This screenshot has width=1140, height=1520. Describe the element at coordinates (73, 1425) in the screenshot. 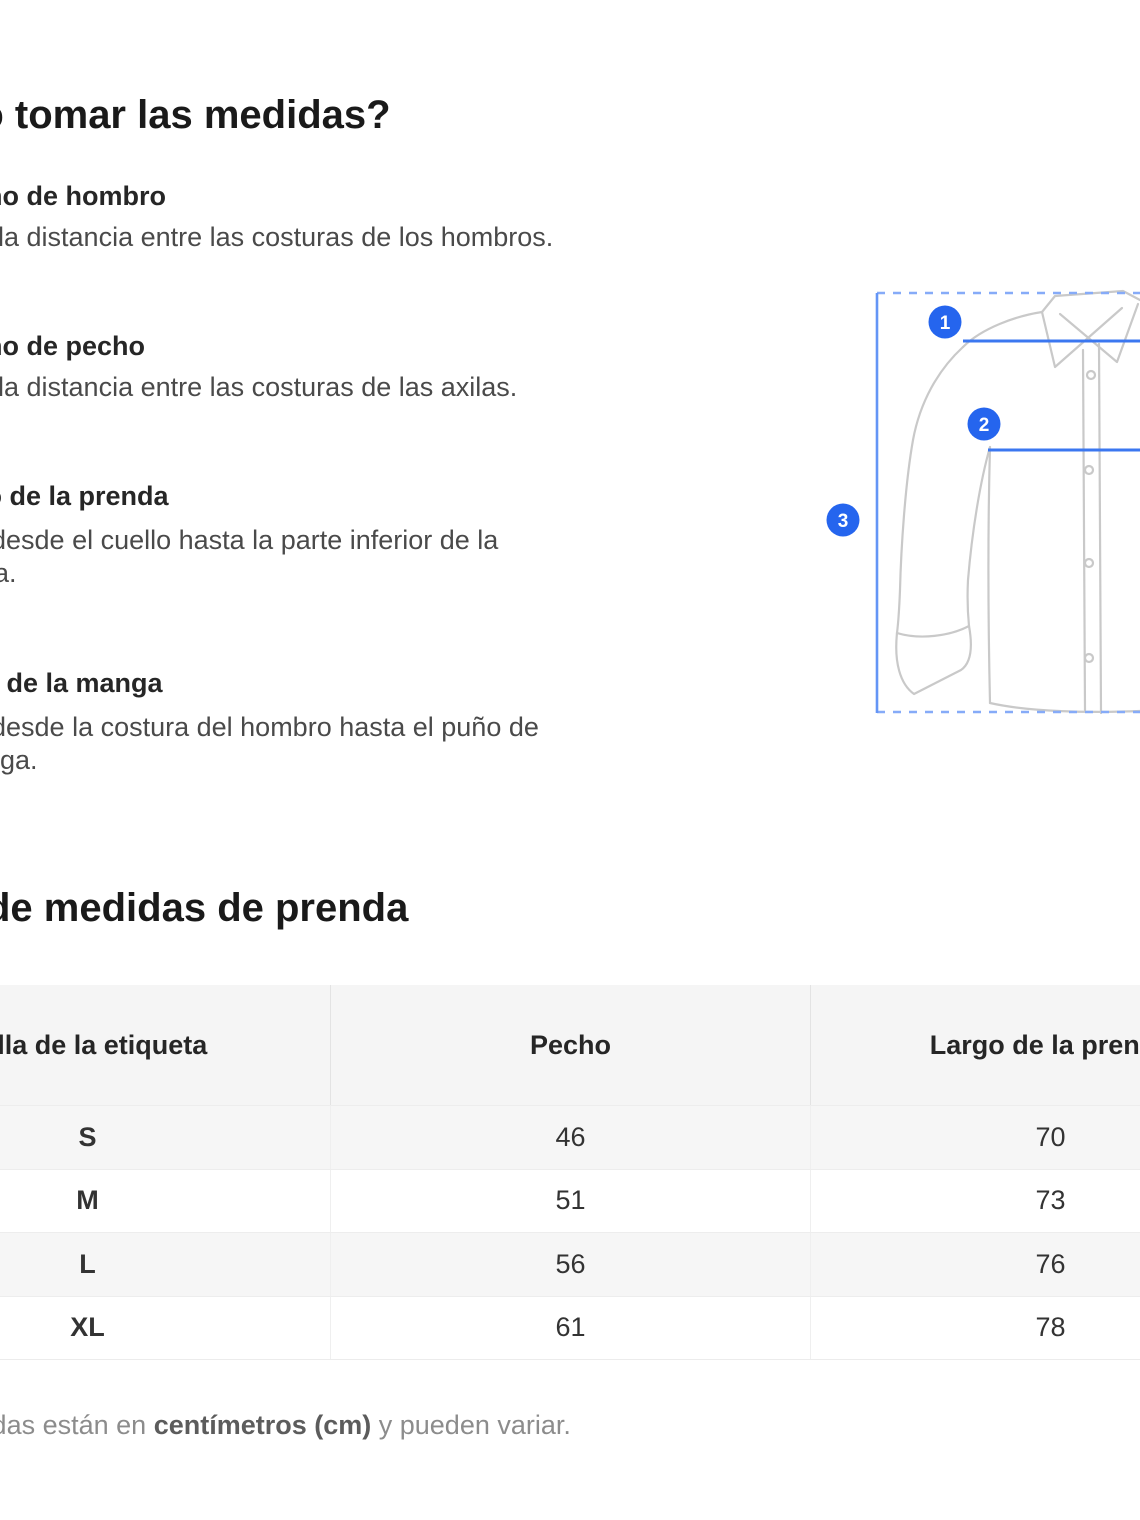

I see `units-note-prefix: Las medidas están en` at that location.